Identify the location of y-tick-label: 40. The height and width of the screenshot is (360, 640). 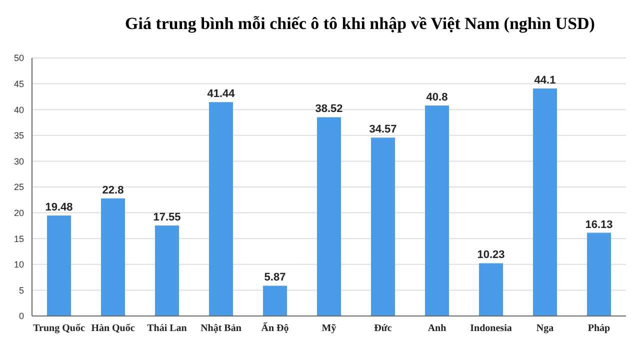
(19, 109).